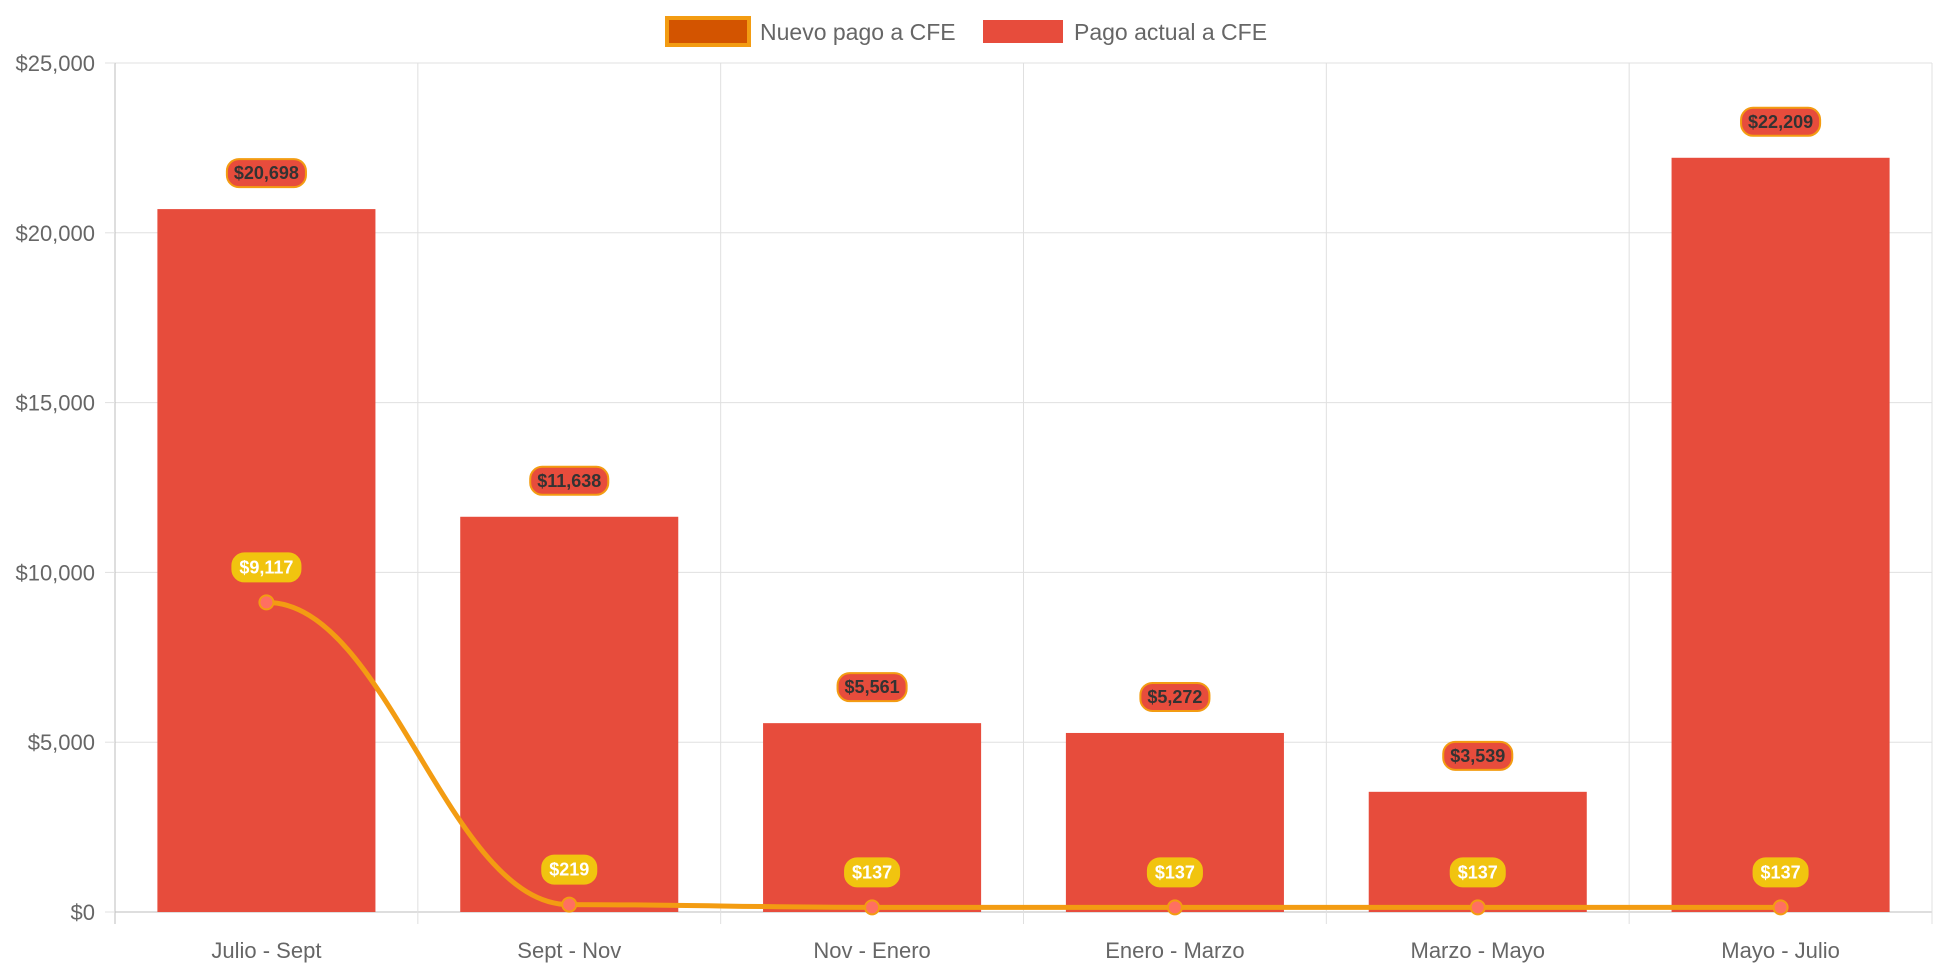 This screenshot has height=970, width=1942. I want to click on legend-swatch-actual, so click(1023, 31).